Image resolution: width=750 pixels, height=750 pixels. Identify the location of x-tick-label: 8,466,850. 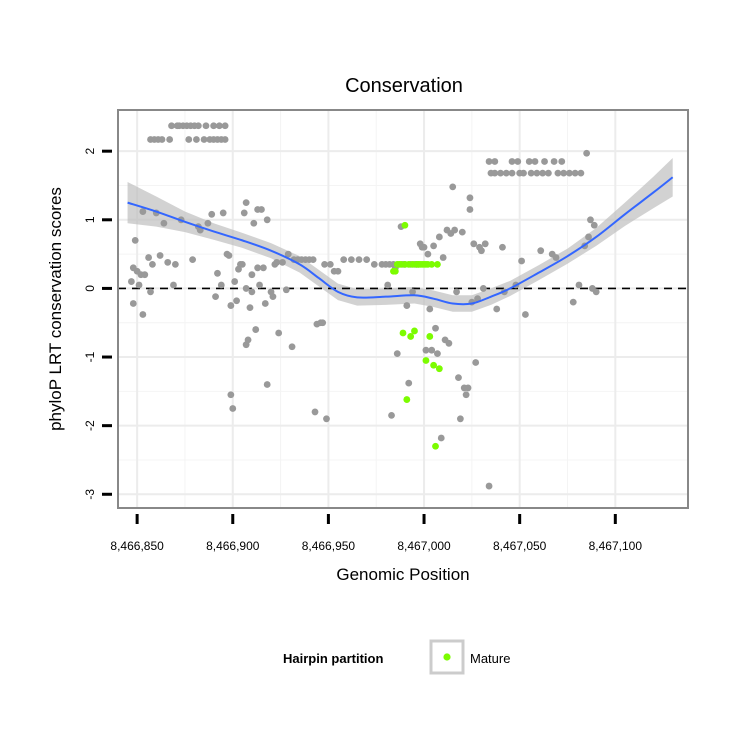
(137, 546).